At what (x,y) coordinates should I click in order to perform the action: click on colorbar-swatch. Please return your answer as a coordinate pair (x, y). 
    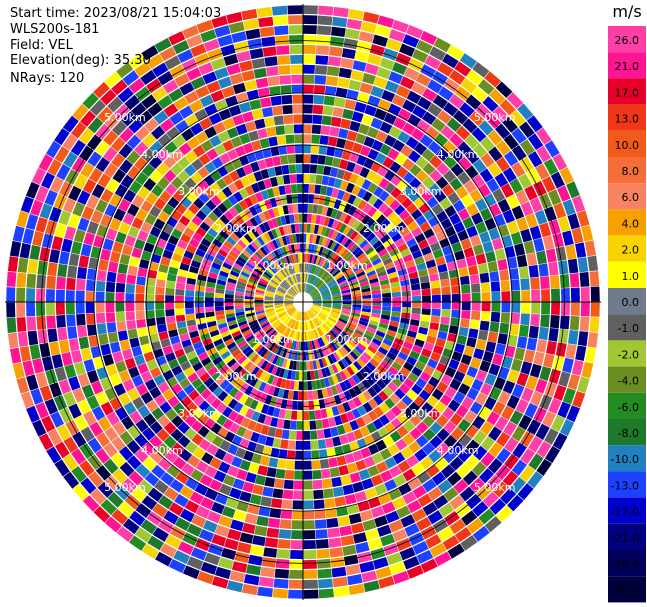
    Looking at the image, I should click on (627, 510).